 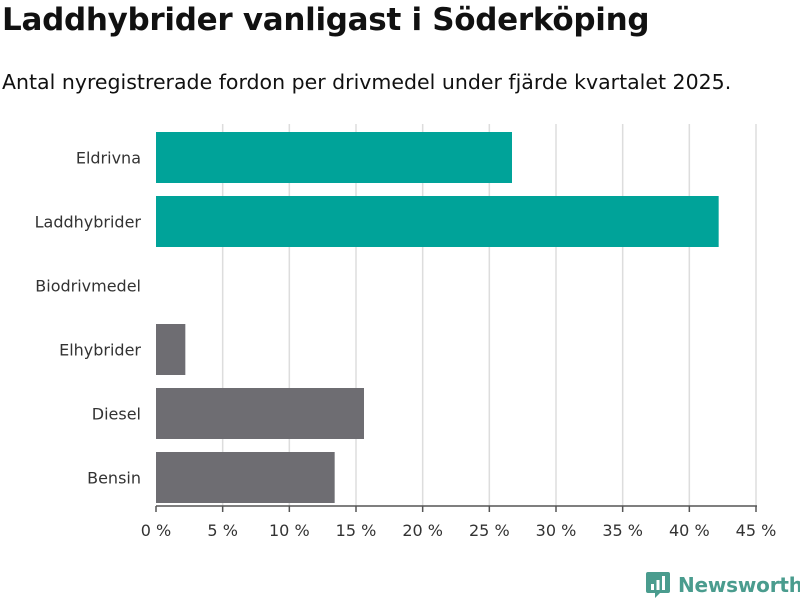 I want to click on category-label: Laddhybrider, so click(x=88, y=222).